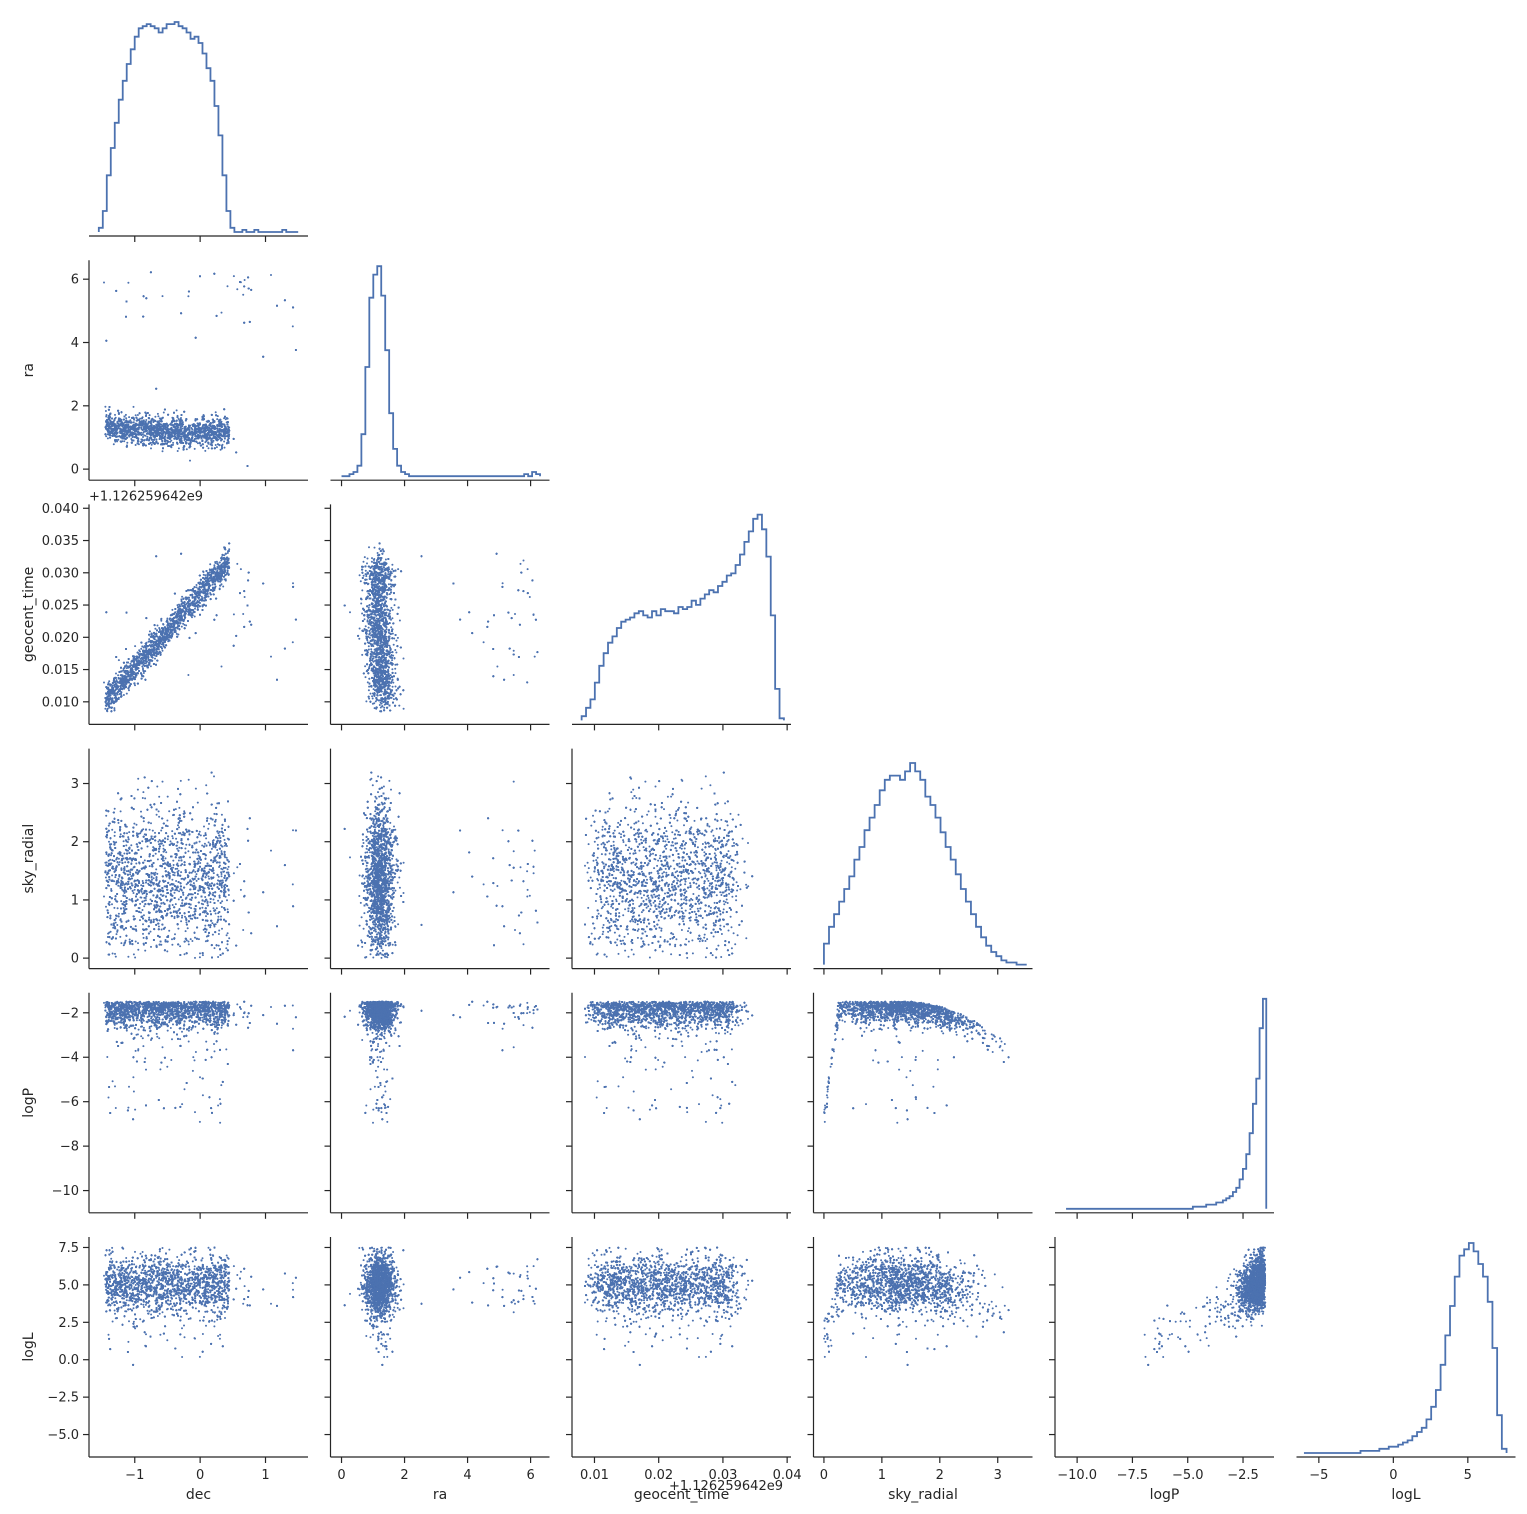  Describe the element at coordinates (200, 369) in the screenshot. I see `scatter-points-ra-vs-dec` at that location.